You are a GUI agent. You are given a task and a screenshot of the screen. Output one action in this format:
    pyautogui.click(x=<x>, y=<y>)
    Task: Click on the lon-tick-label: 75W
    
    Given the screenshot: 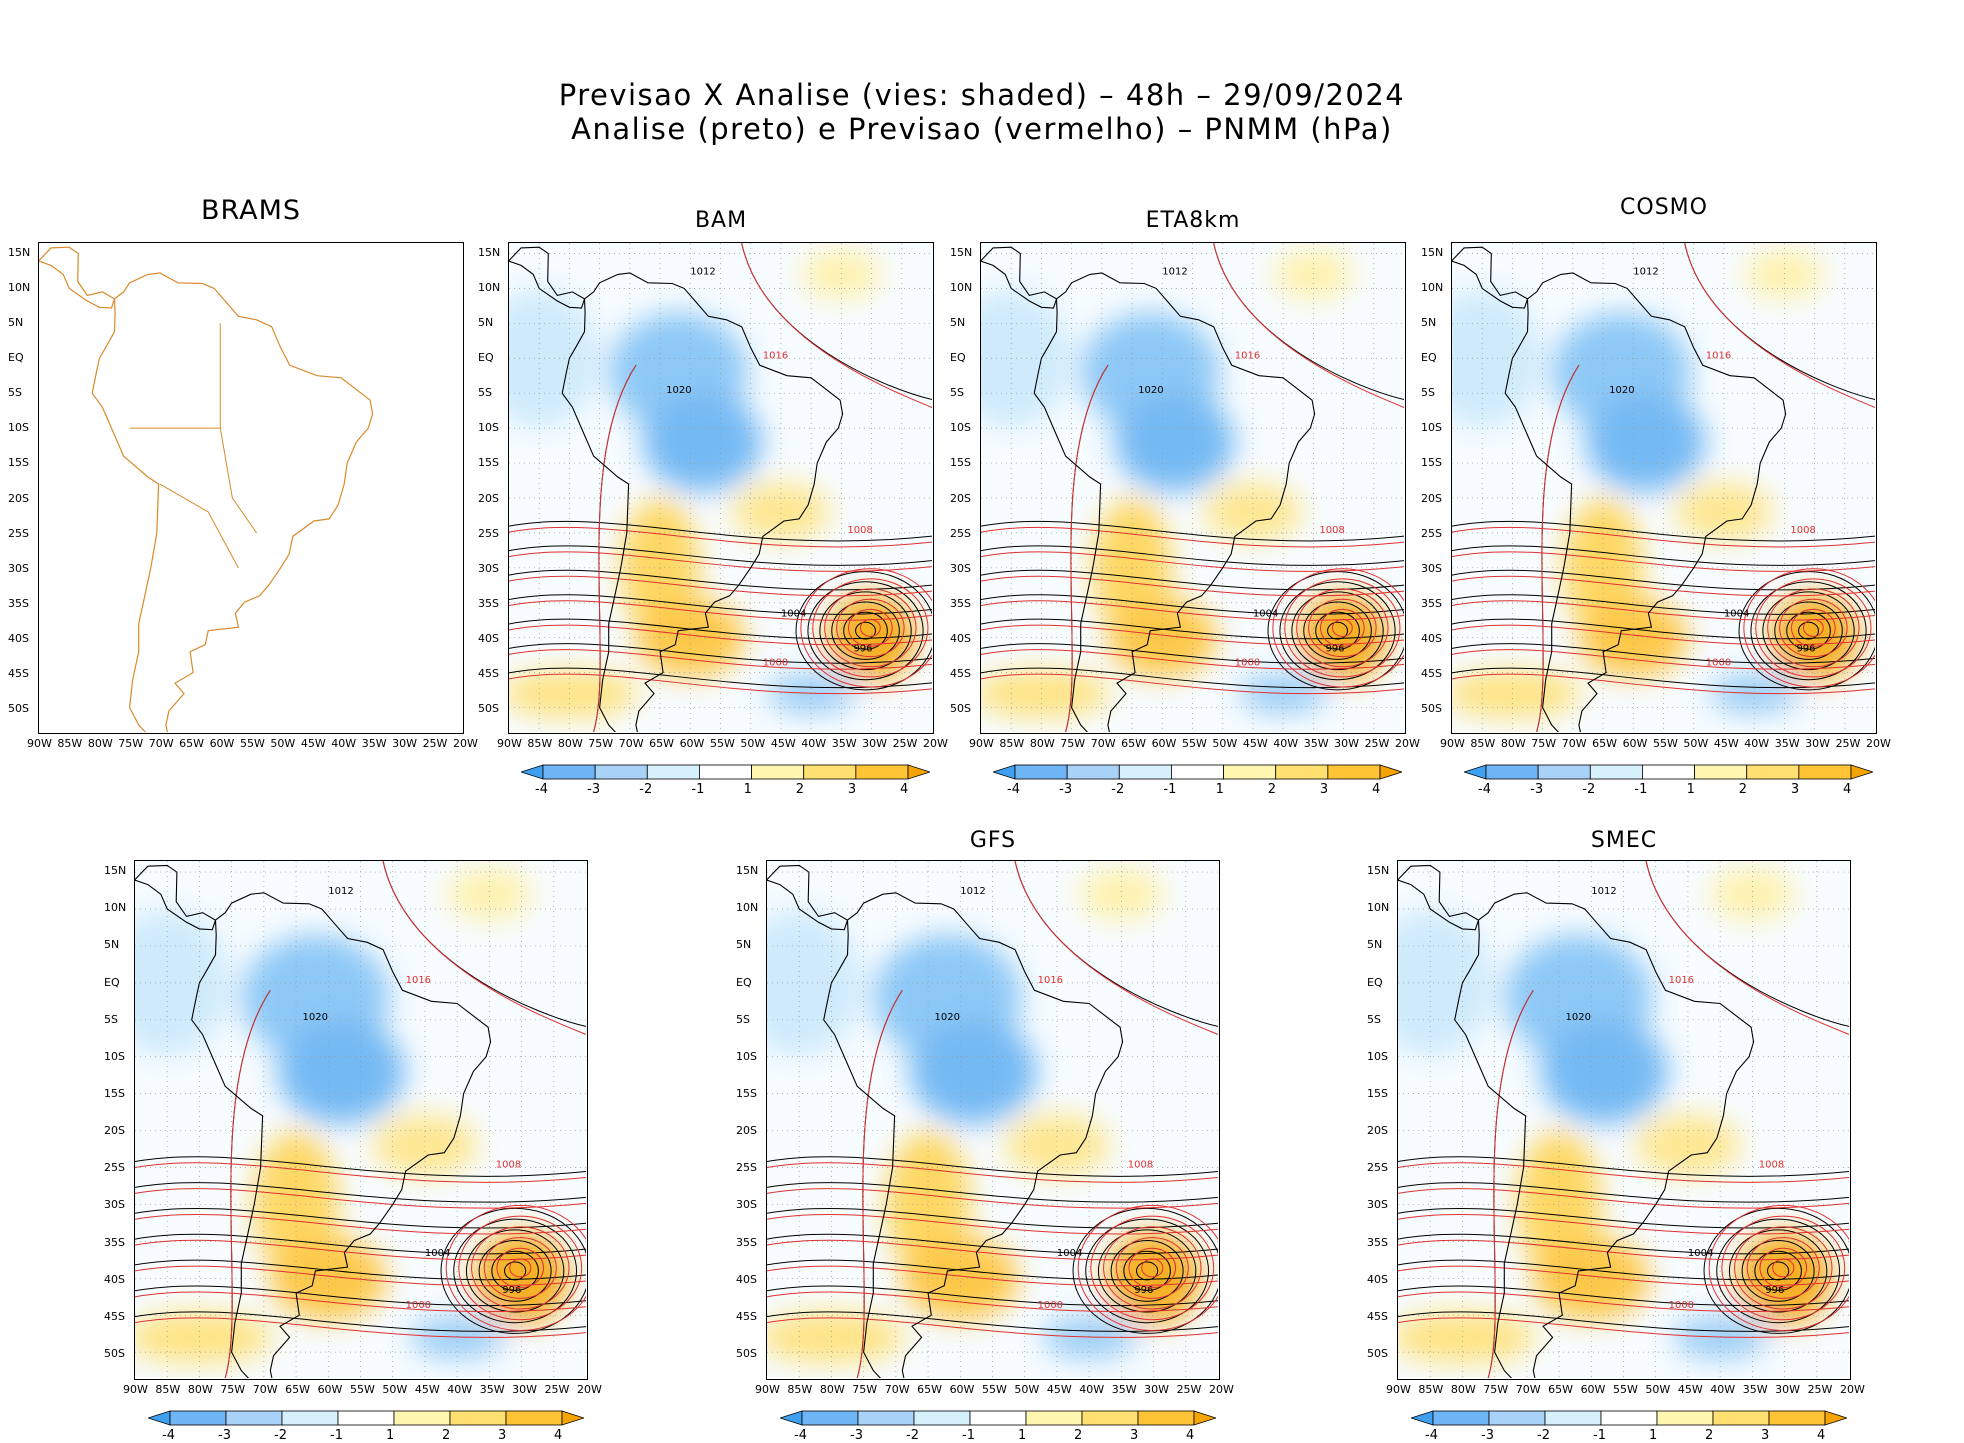 What is the action you would take?
    pyautogui.click(x=1496, y=1389)
    